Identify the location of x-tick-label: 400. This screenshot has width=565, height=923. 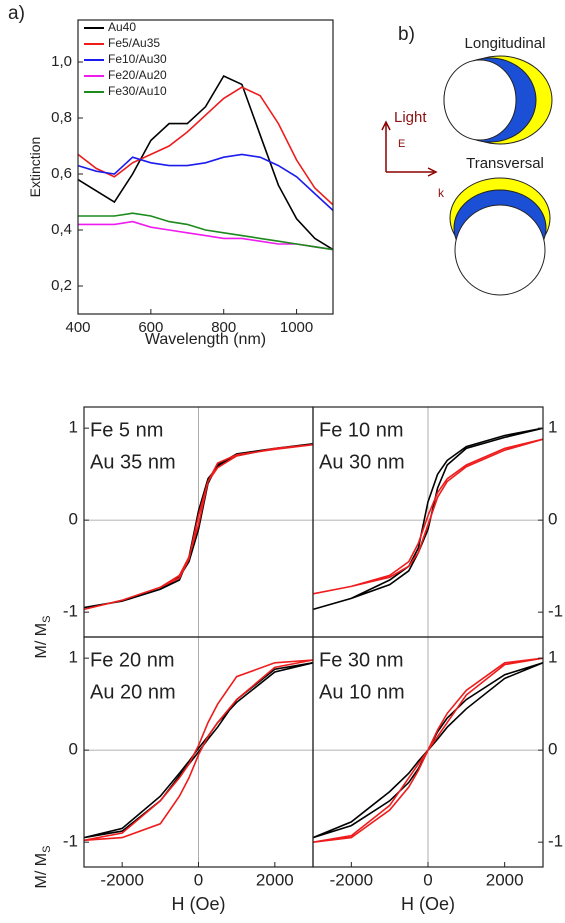
(77, 327).